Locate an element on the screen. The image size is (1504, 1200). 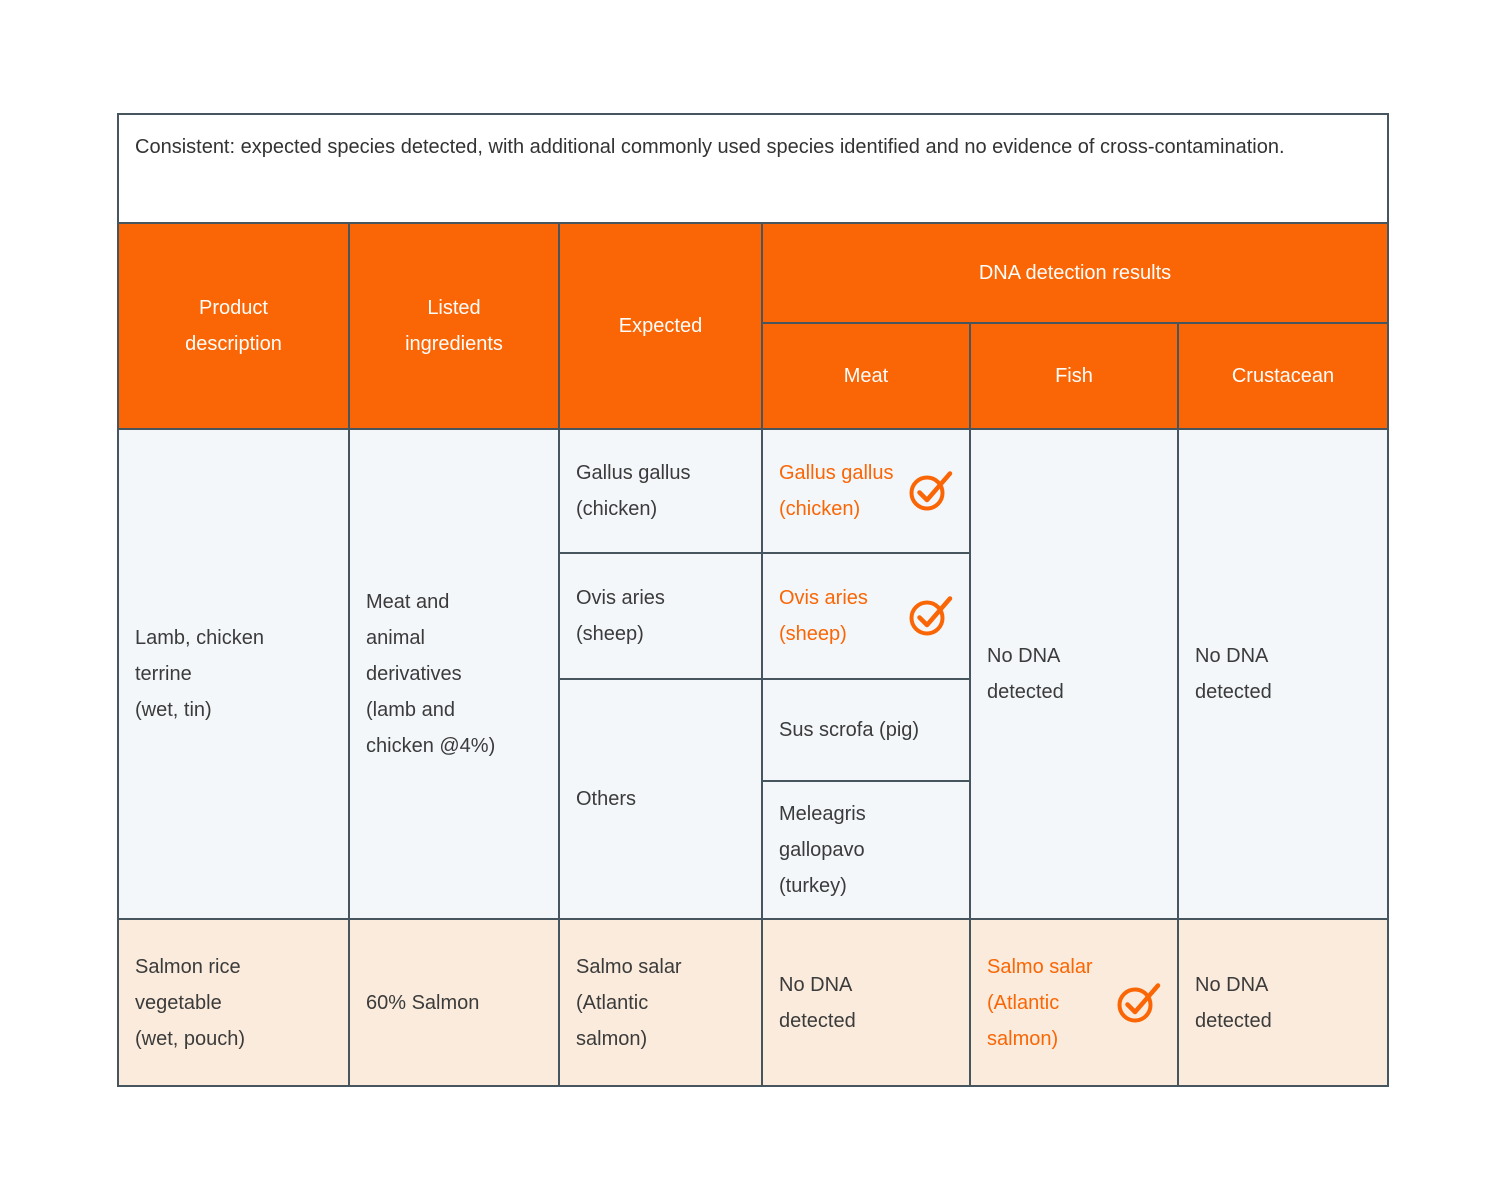
header-row-sub: Meat Fish Crustacean is located at coordinates (753, 376).